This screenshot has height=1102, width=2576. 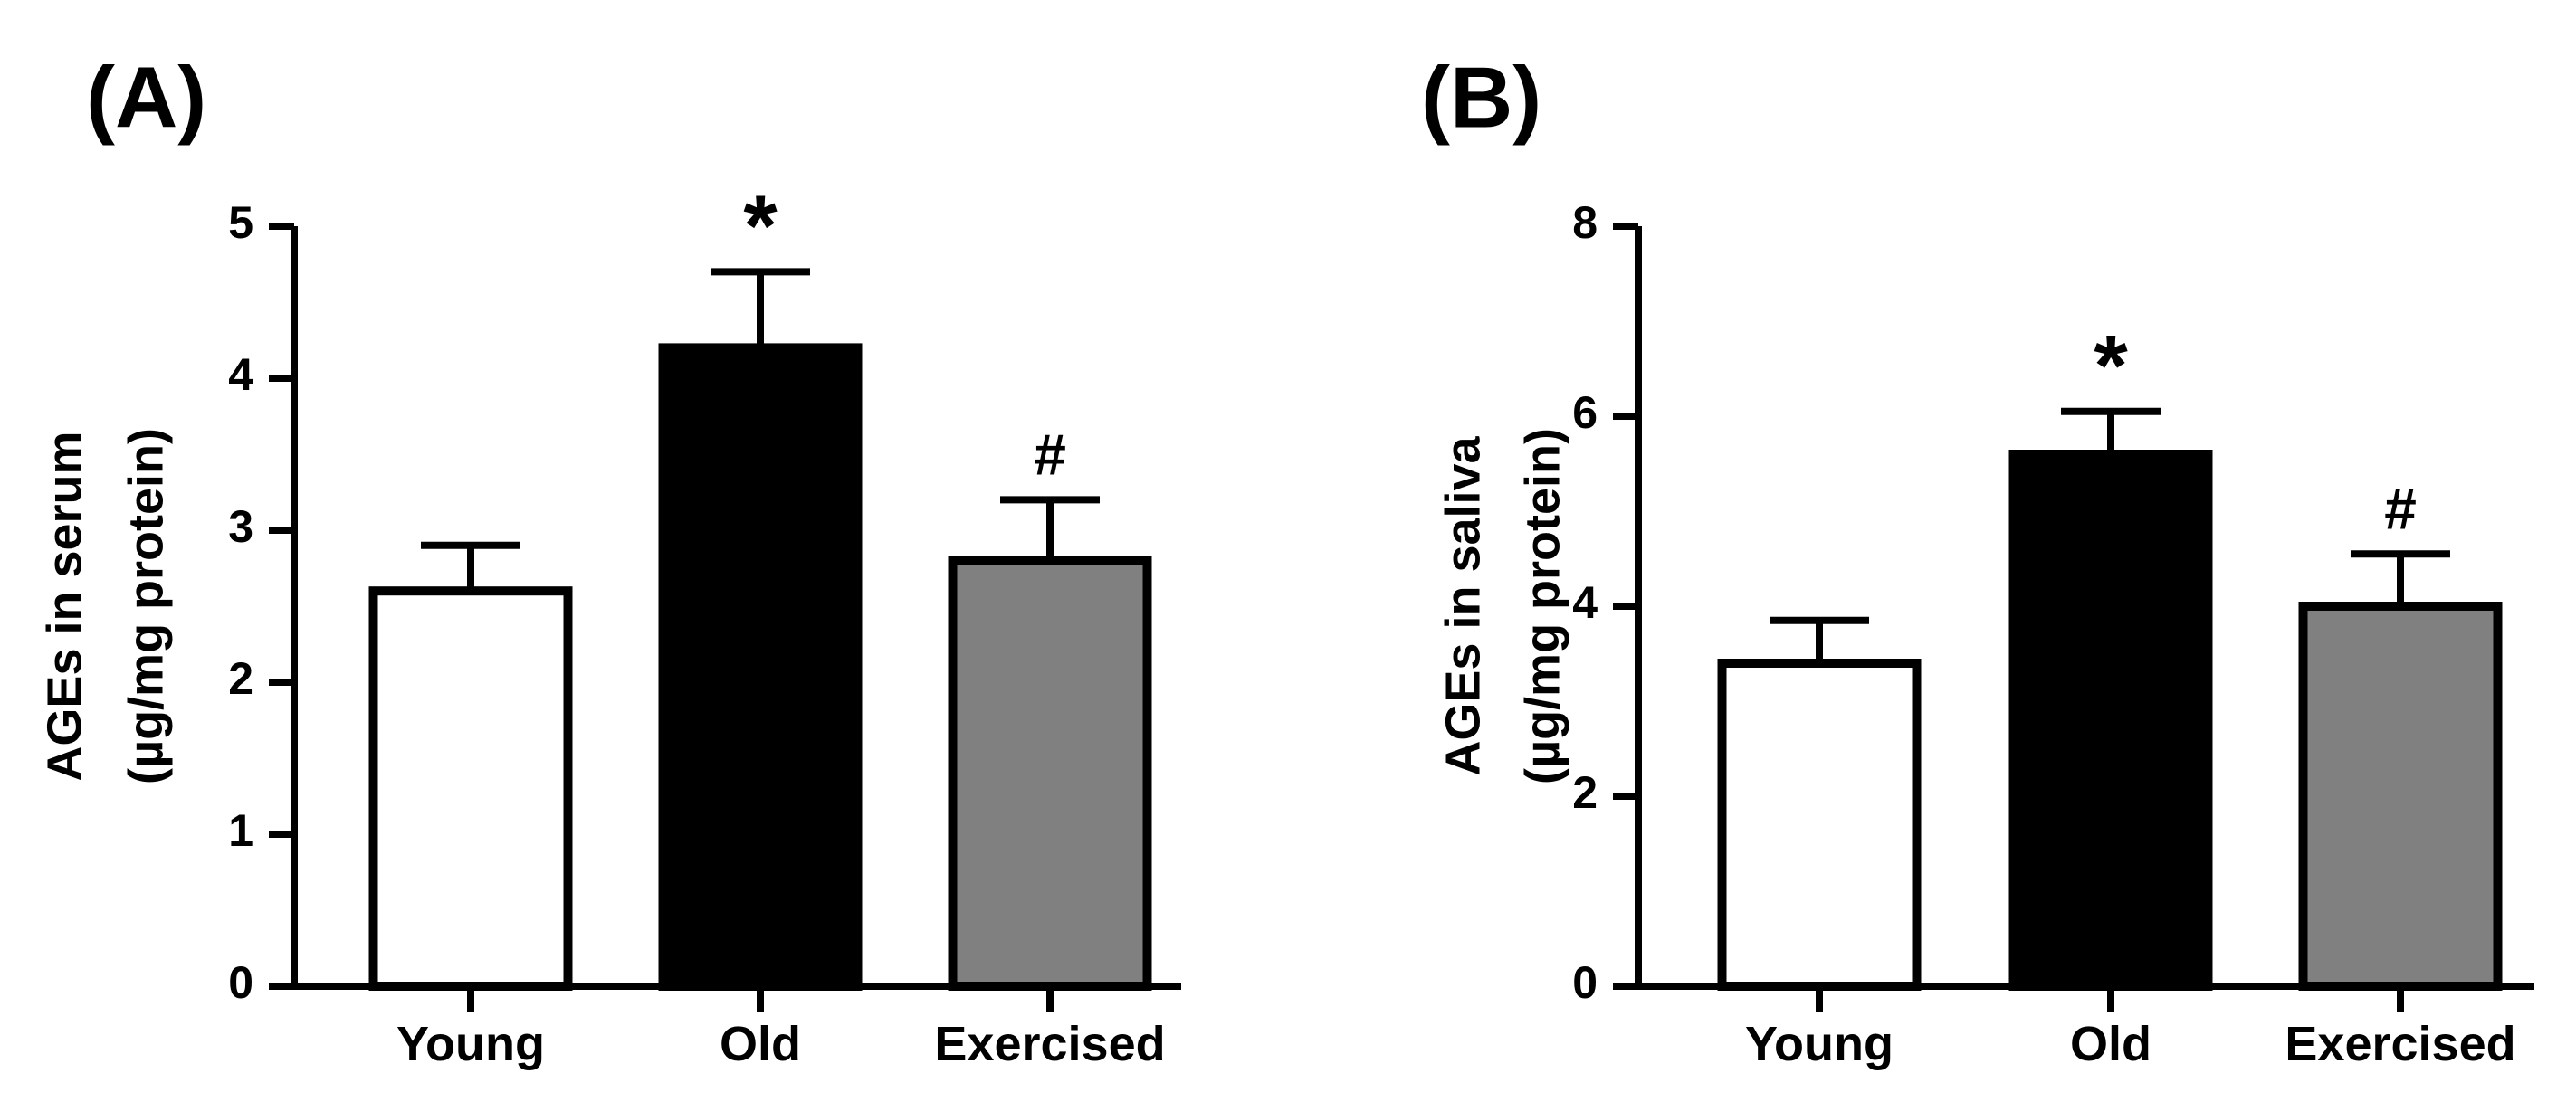 I want to click on y-axis-label: AGEs in saliva, so click(x=1463, y=605).